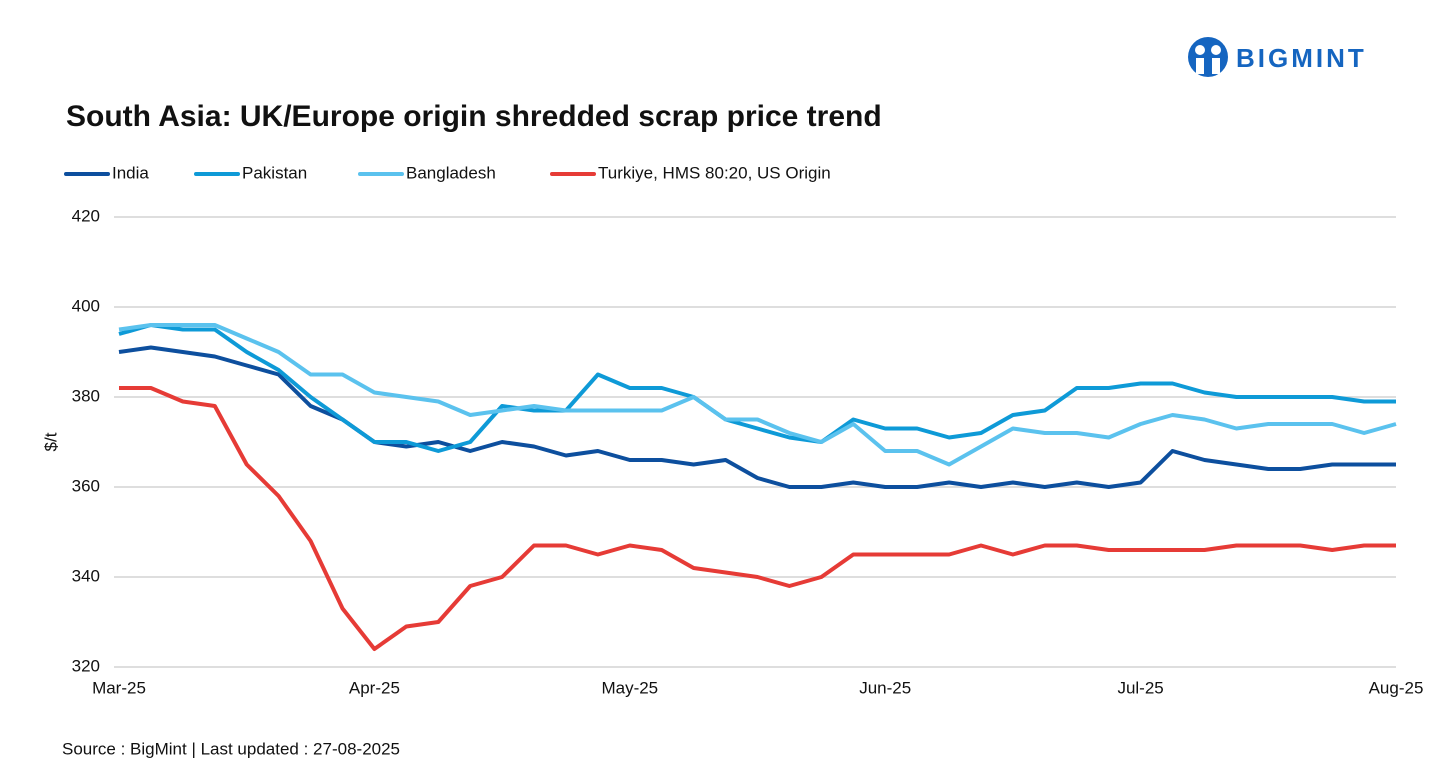 This screenshot has width=1434, height=780. What do you see at coordinates (130, 172) in the screenshot?
I see `legend-label: India` at bounding box center [130, 172].